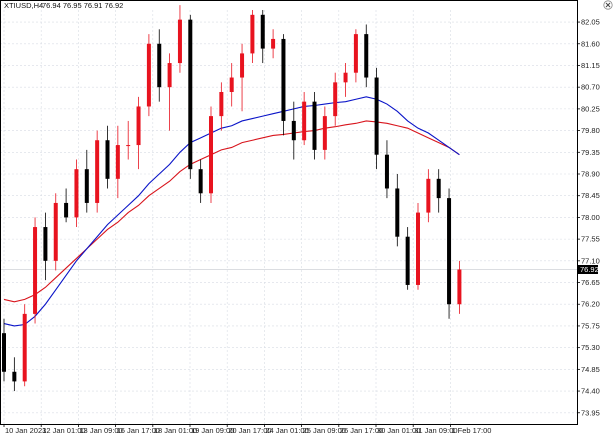  I want to click on time-tick-label: 16 Jan 17:00, so click(138, 430).